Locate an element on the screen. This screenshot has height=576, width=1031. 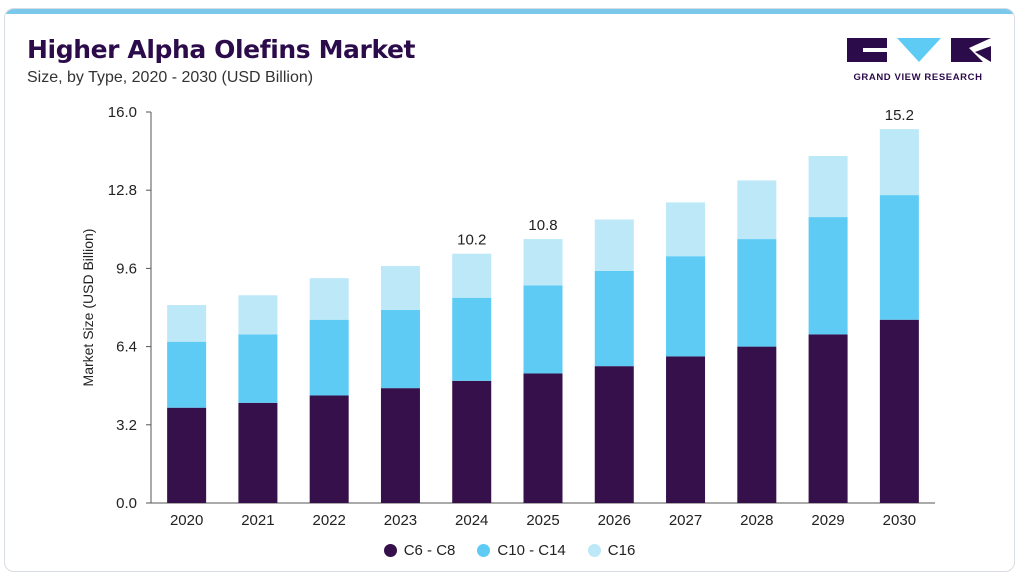
x-tick-label: 2030 is located at coordinates (899, 520).